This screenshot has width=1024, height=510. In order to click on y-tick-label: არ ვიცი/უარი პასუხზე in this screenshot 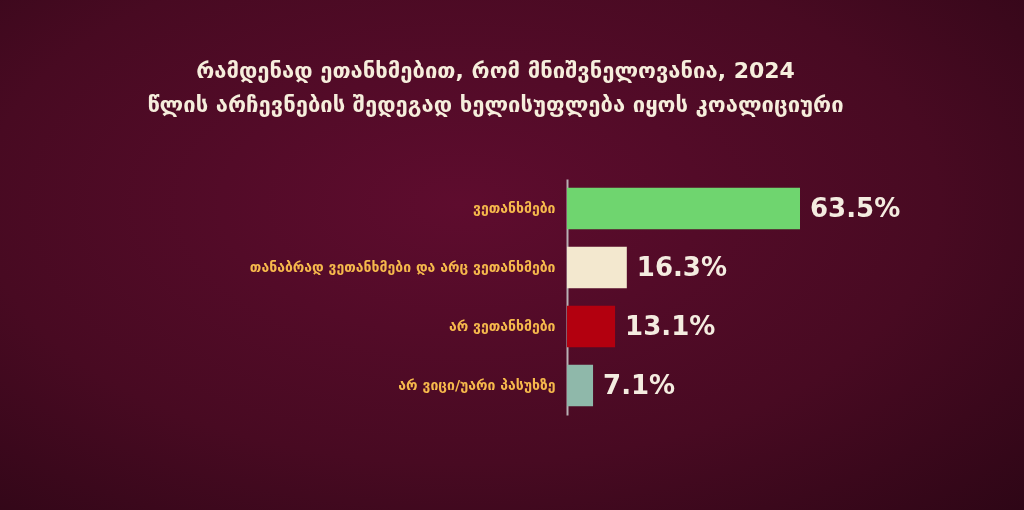, I will do `click(477, 384)`.